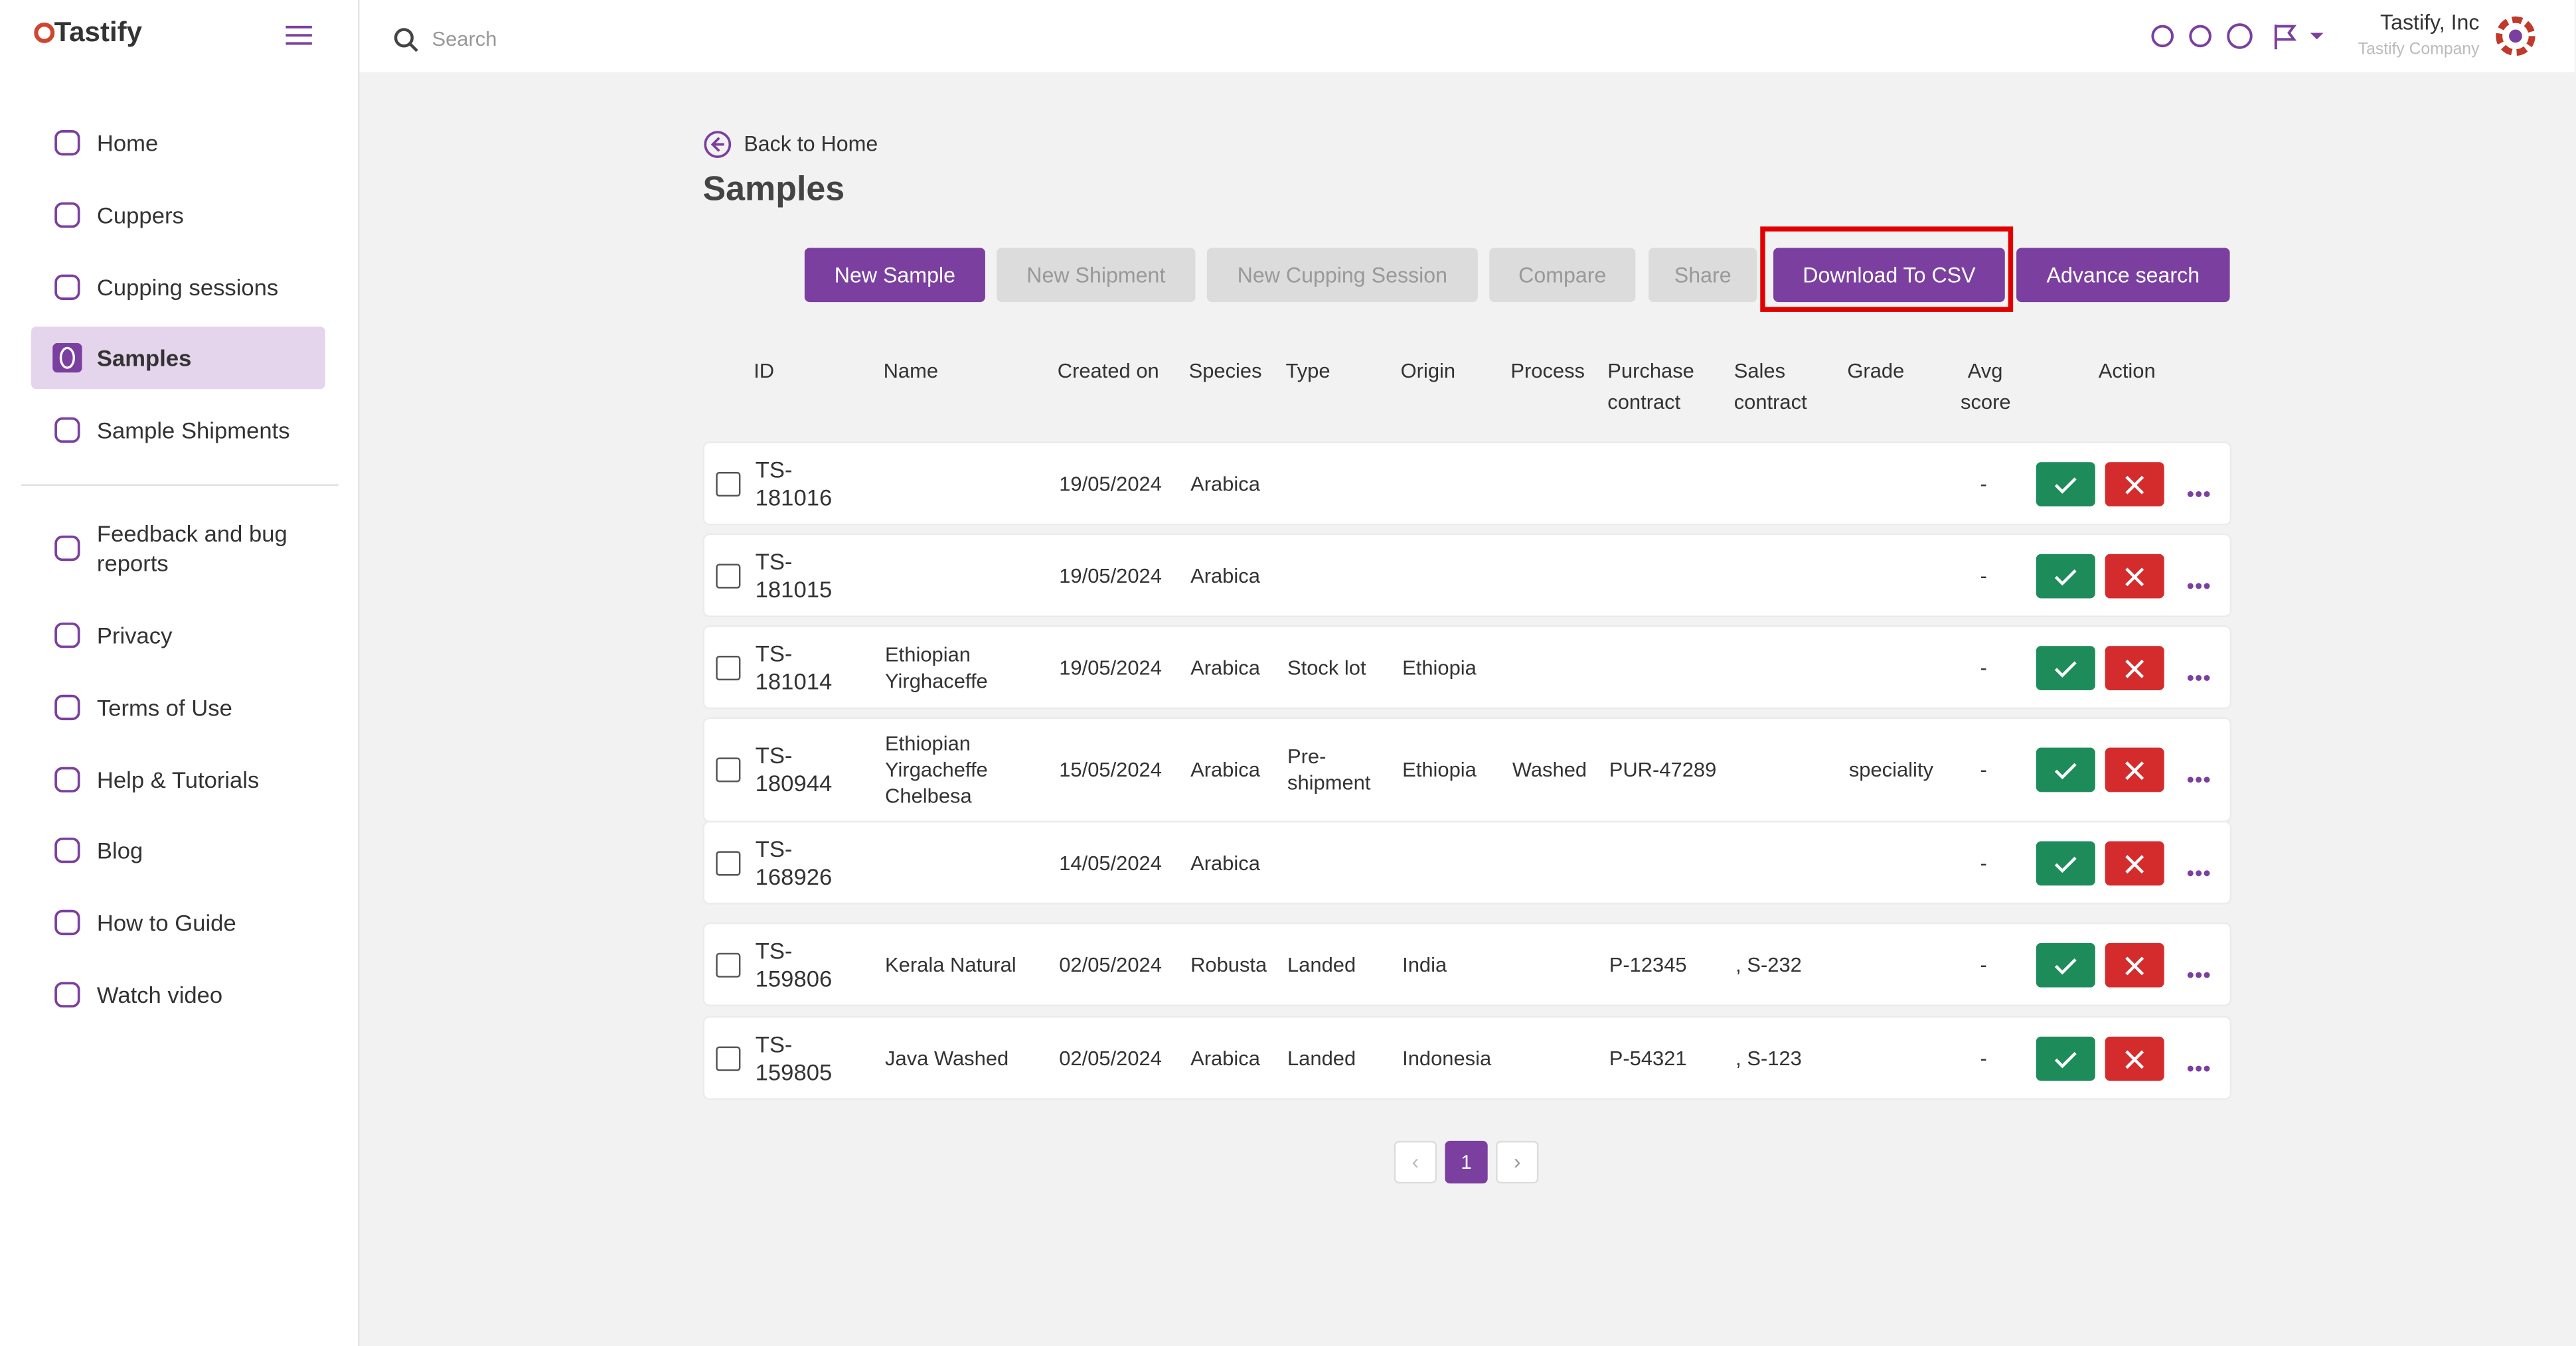 The height and width of the screenshot is (1346, 2576). I want to click on column-header: Purchase contract, so click(1650, 386).